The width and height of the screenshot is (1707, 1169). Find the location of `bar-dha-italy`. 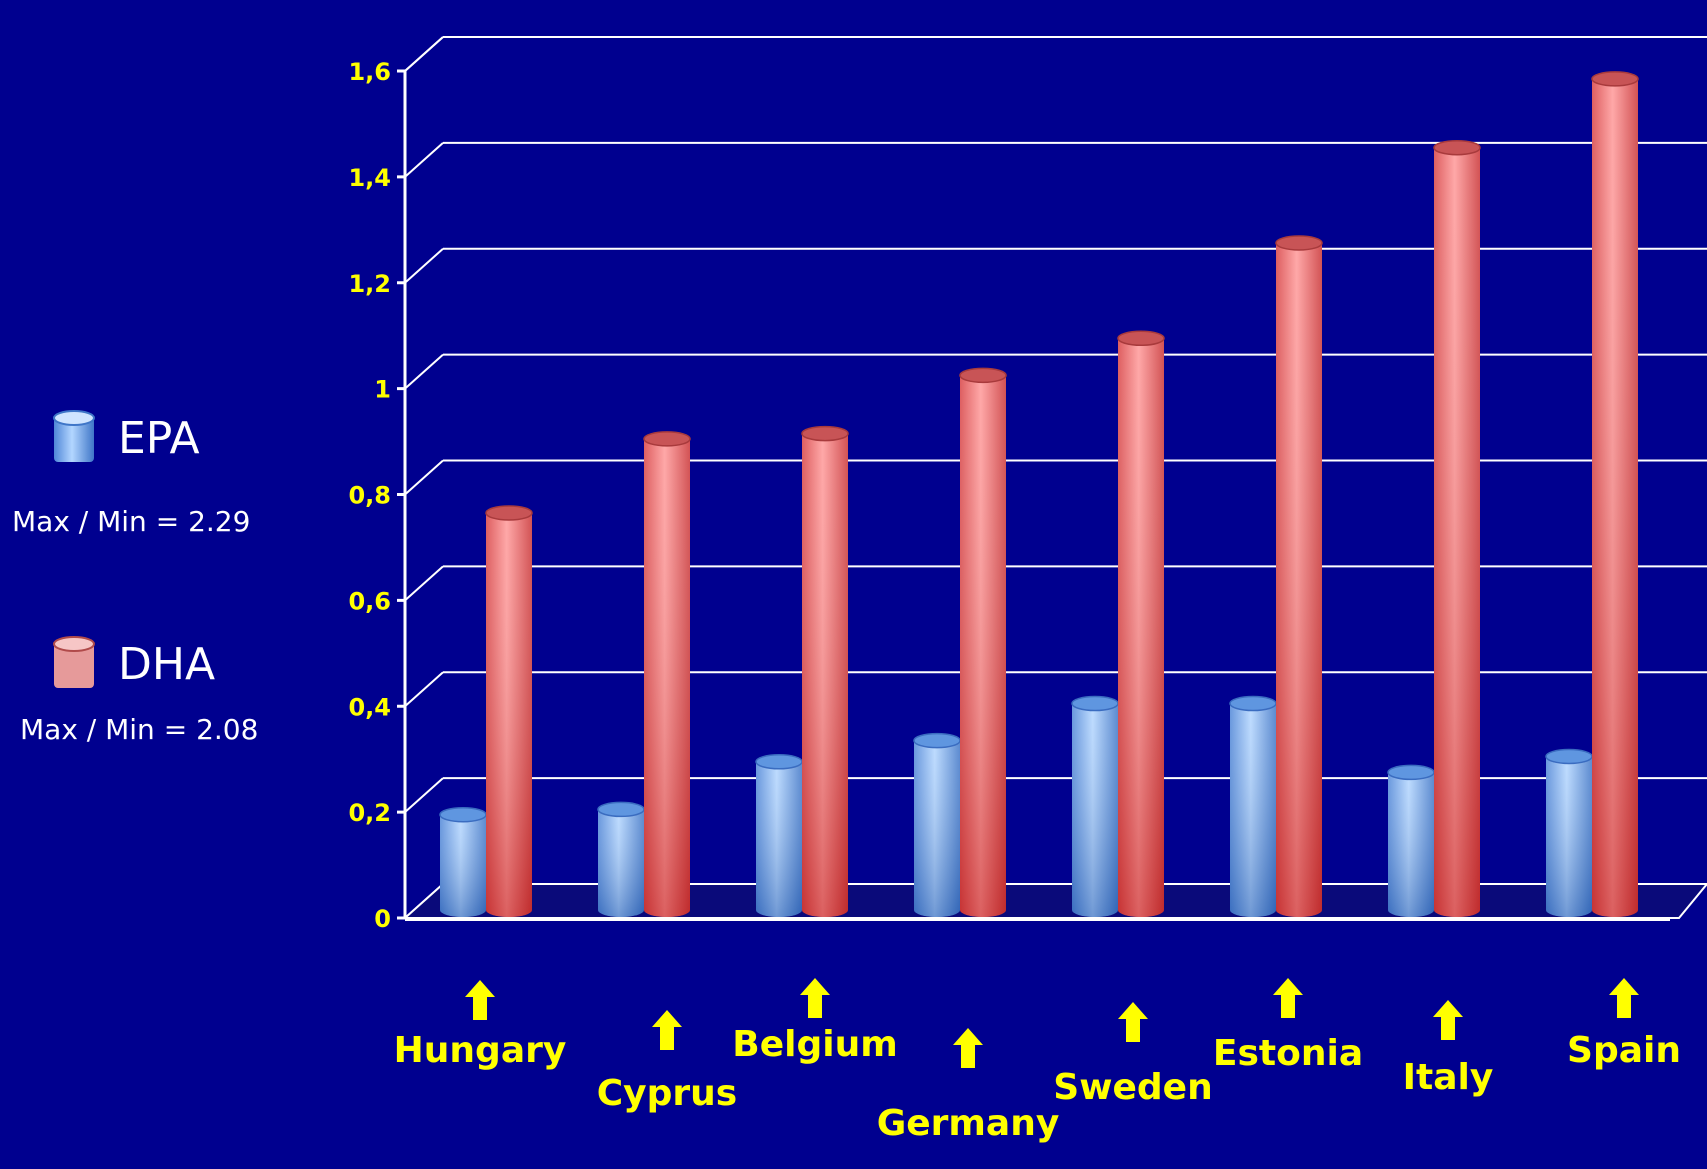

bar-dha-italy is located at coordinates (1457, 528).